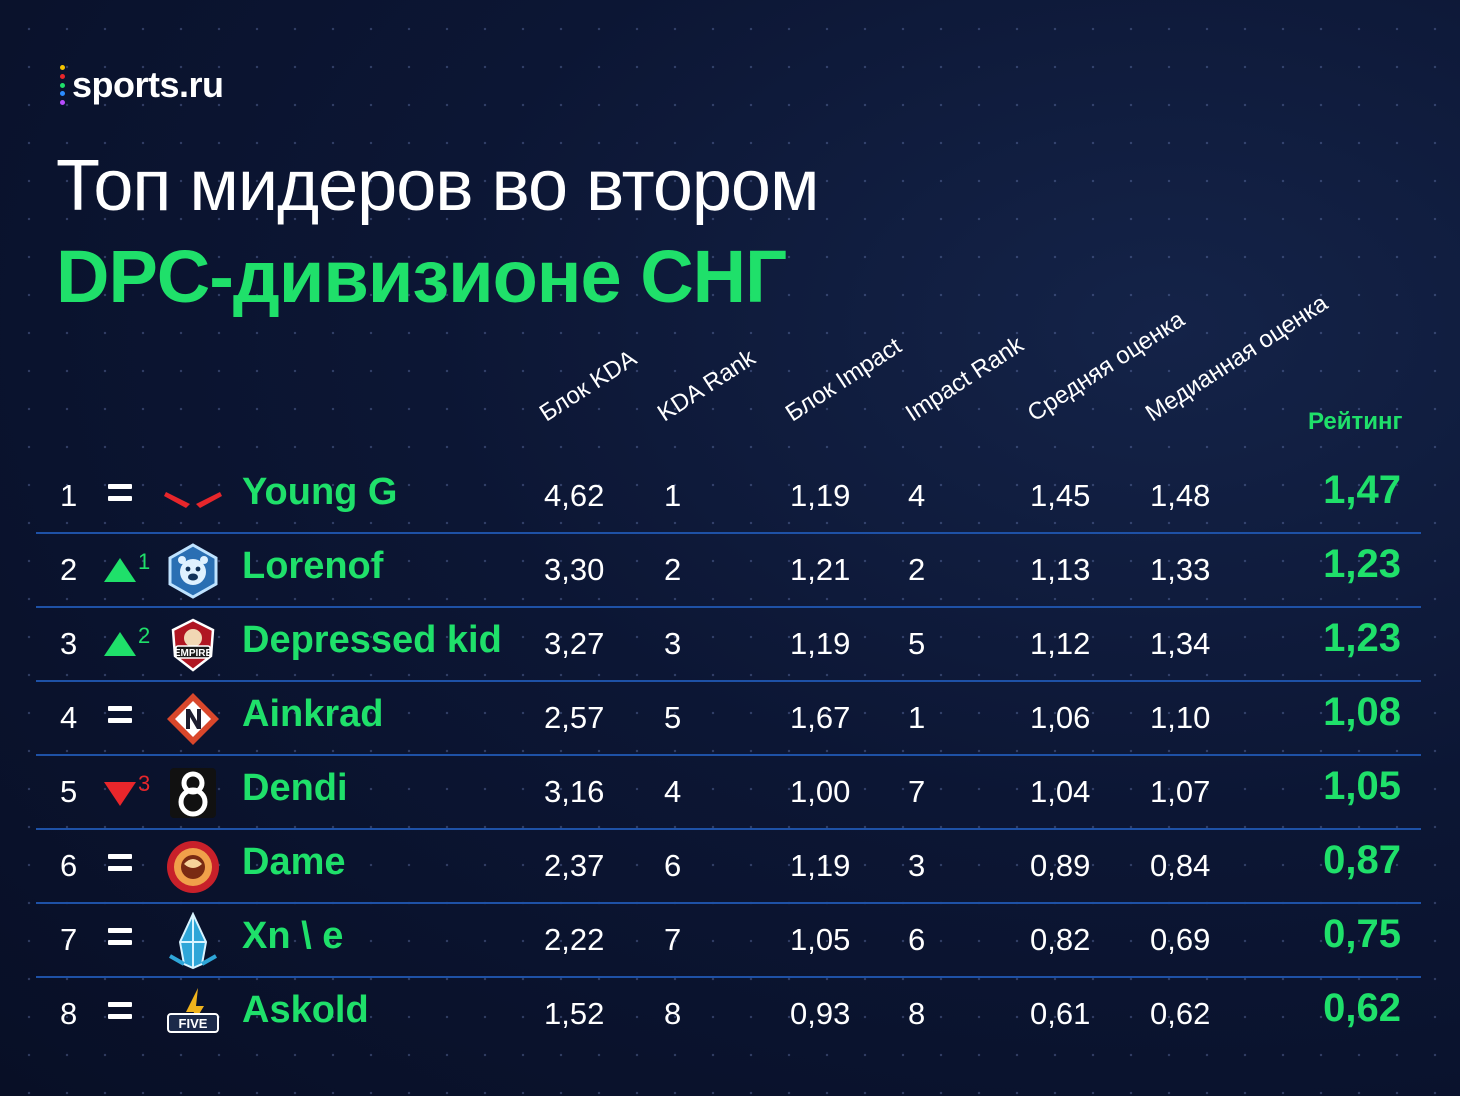 The height and width of the screenshot is (1096, 1460). What do you see at coordinates (193, 793) in the screenshot?
I see `b8-logo-icon` at bounding box center [193, 793].